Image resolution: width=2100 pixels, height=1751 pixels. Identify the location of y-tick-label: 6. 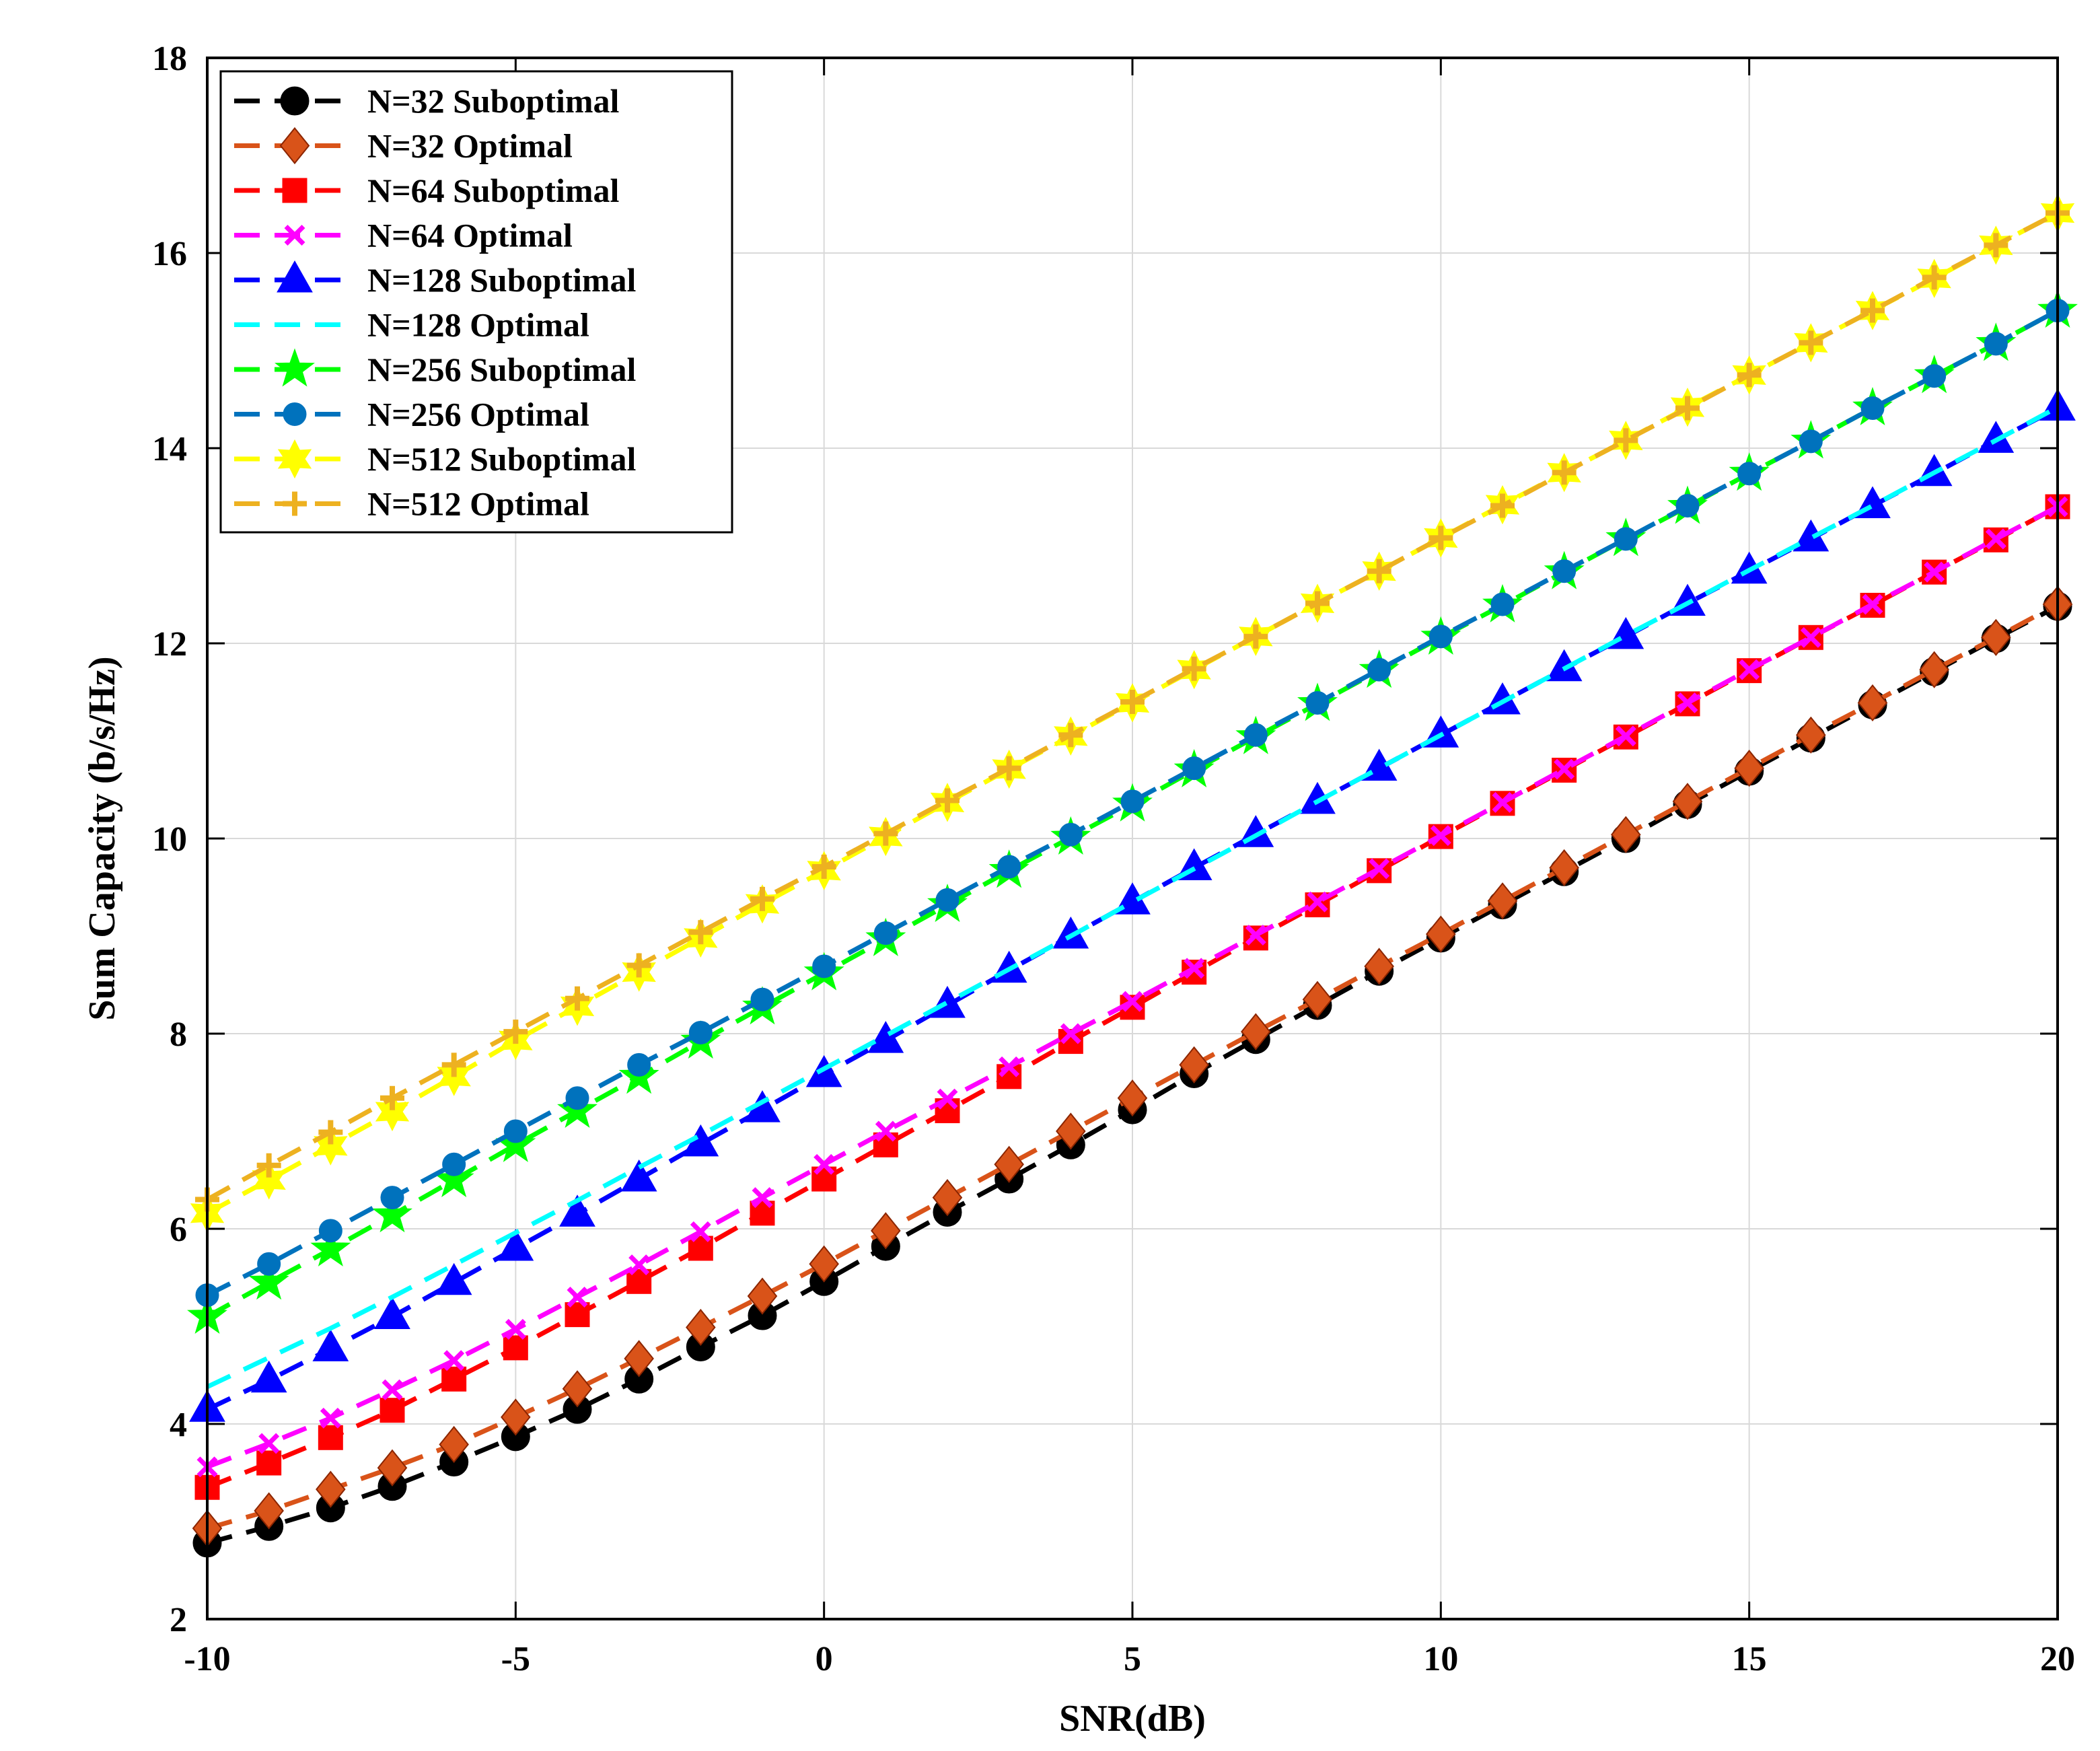
(179, 1230).